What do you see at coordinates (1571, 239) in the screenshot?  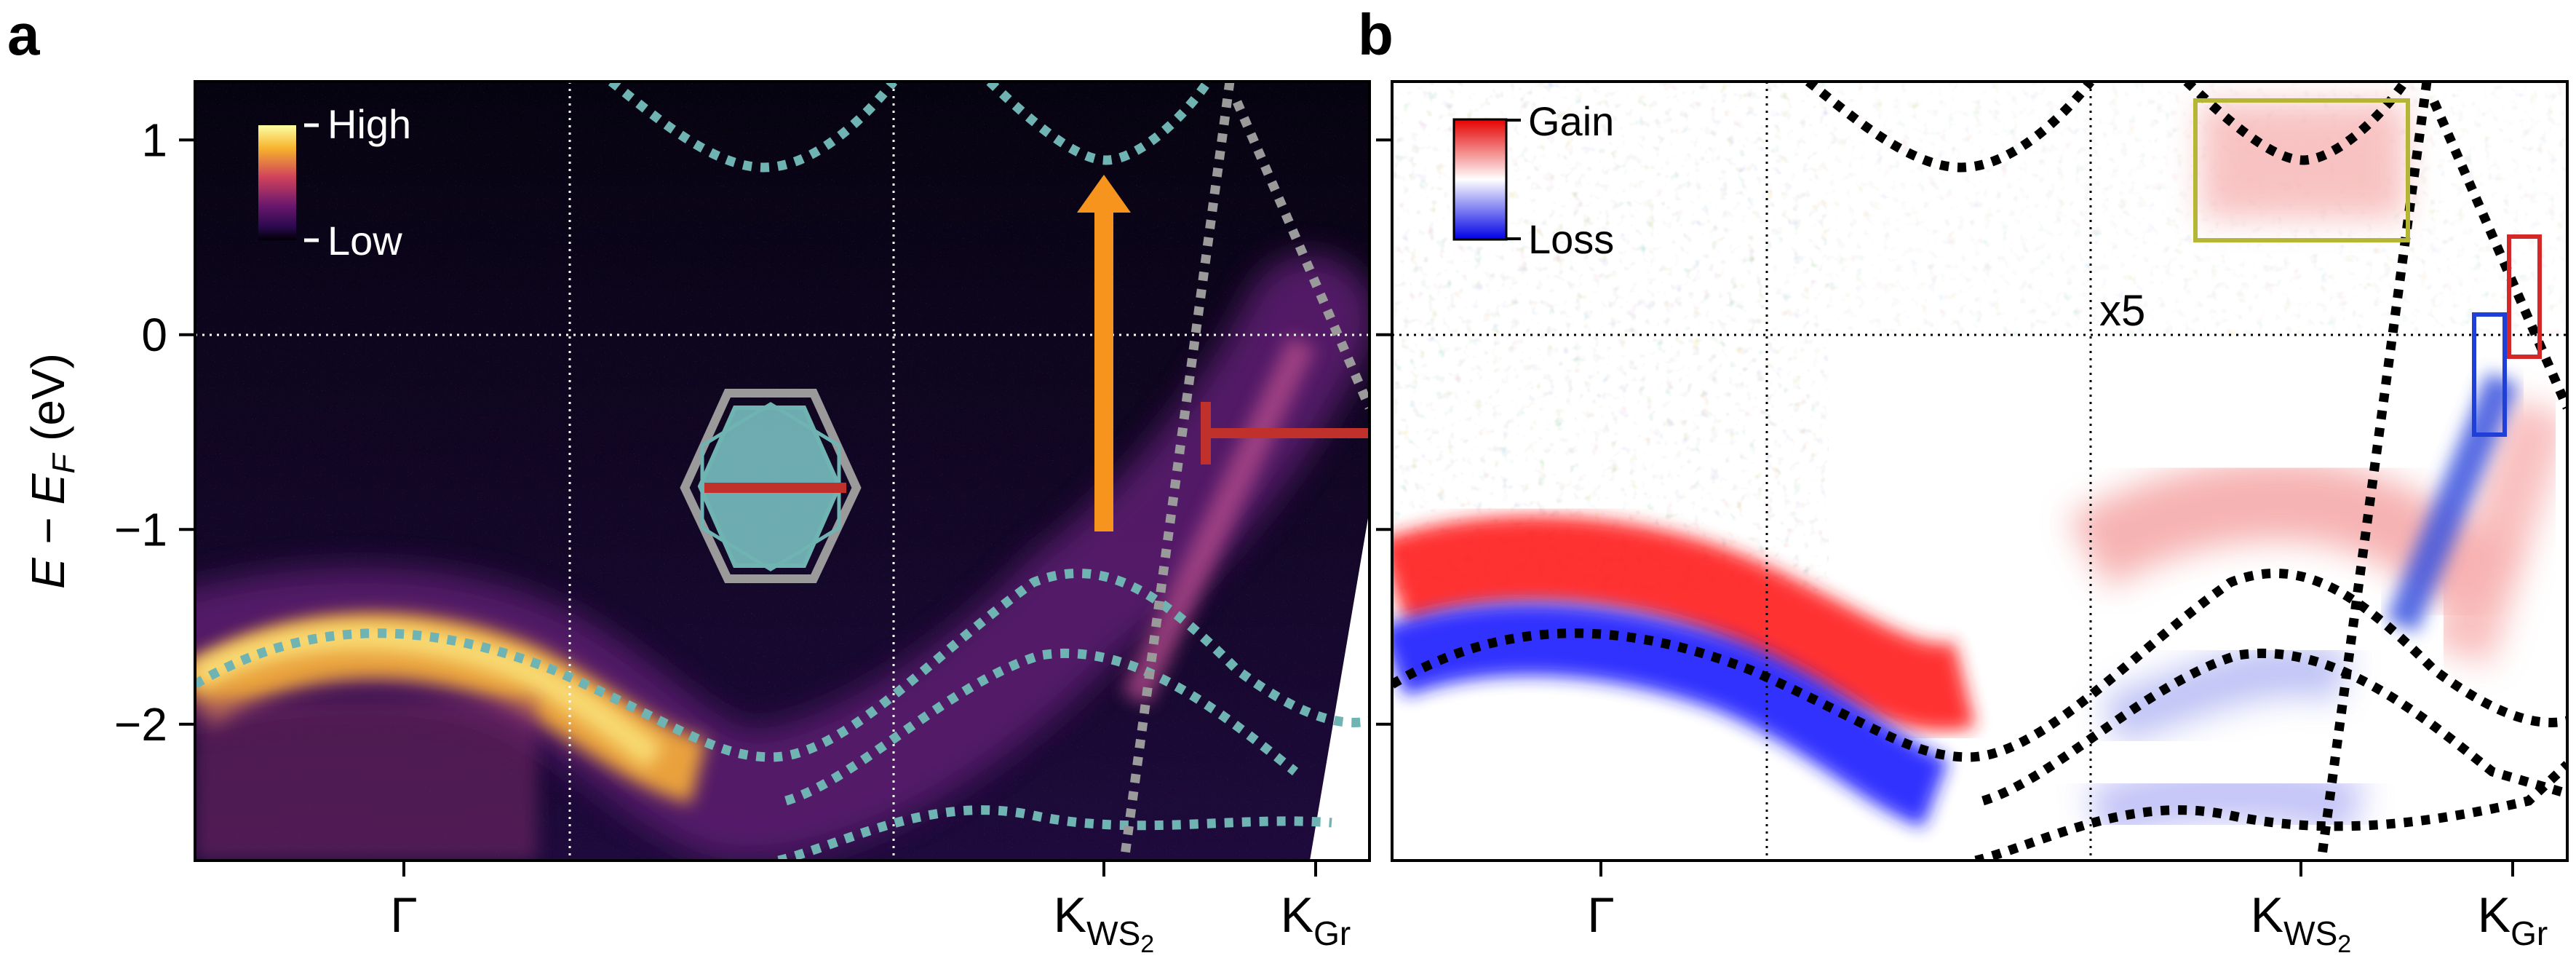 I see `panel-b-colorbar-loss-label: Loss` at bounding box center [1571, 239].